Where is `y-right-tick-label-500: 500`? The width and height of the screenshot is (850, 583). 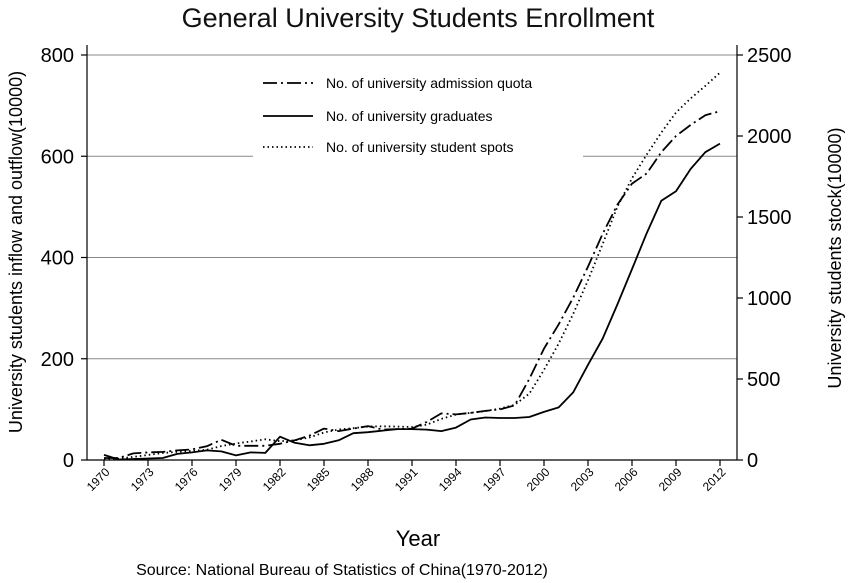 y-right-tick-label-500: 500 is located at coordinates (763, 380).